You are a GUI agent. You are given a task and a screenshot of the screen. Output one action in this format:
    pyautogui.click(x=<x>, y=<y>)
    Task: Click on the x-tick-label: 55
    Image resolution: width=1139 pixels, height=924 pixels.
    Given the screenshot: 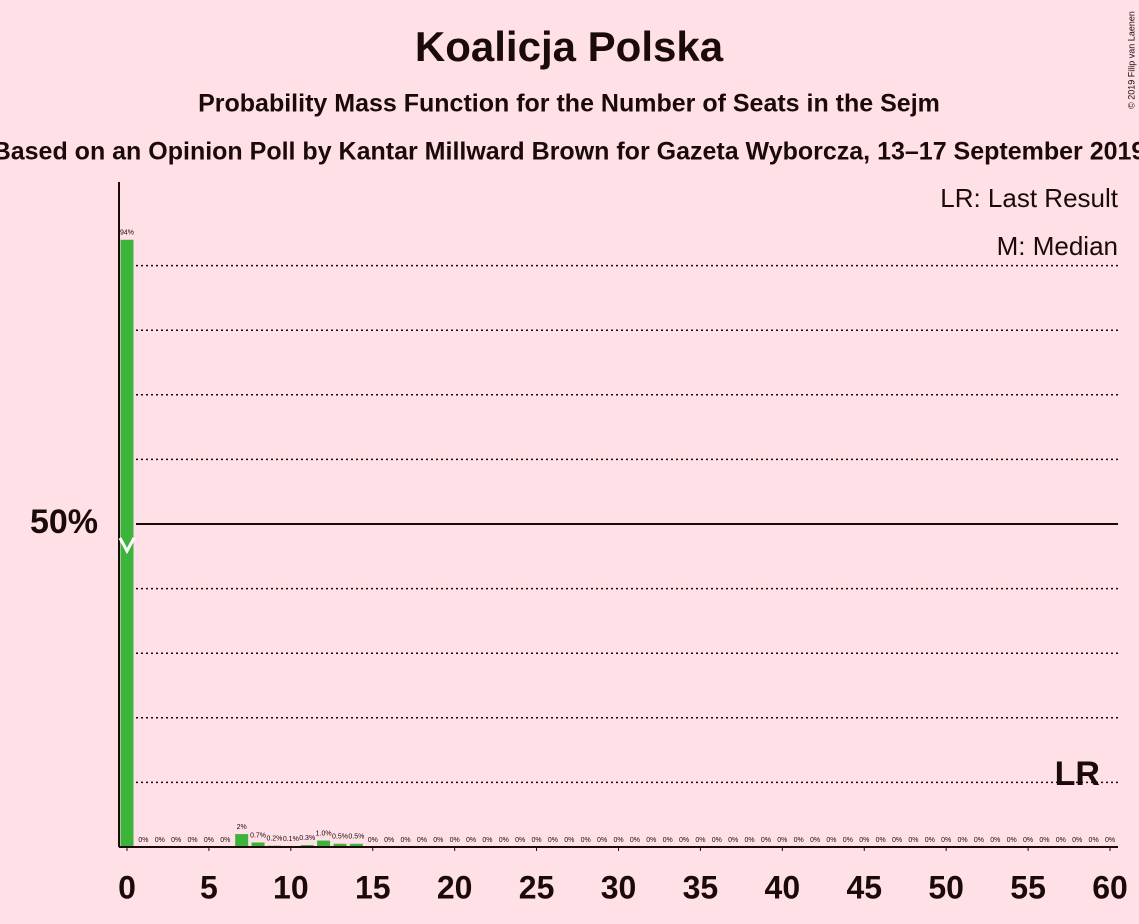 What is the action you would take?
    pyautogui.click(x=1028, y=887)
    